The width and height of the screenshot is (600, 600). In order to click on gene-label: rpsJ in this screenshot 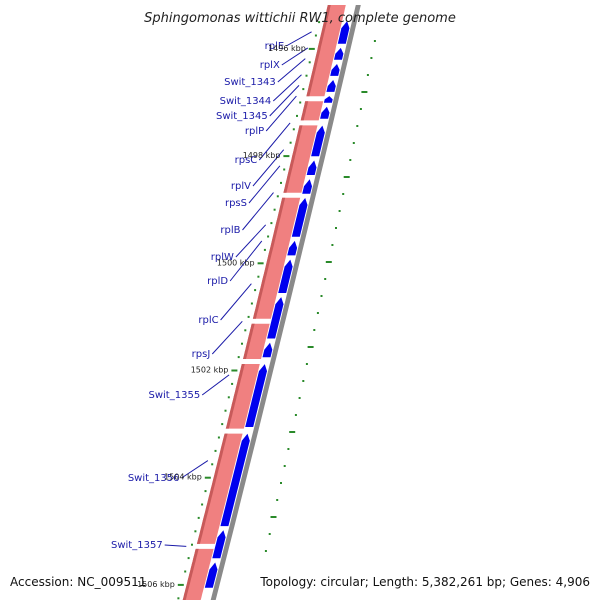, I will do `click(201, 354)`.